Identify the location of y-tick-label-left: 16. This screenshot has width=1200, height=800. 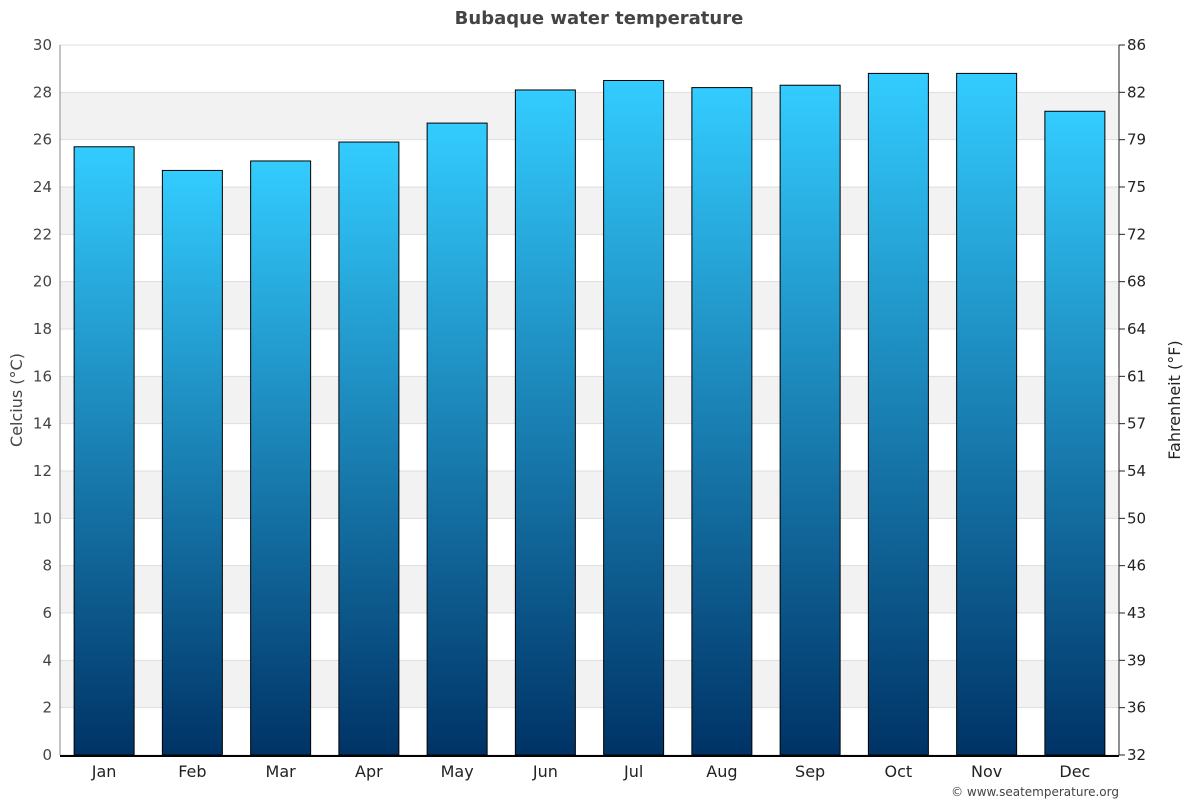
(42, 376).